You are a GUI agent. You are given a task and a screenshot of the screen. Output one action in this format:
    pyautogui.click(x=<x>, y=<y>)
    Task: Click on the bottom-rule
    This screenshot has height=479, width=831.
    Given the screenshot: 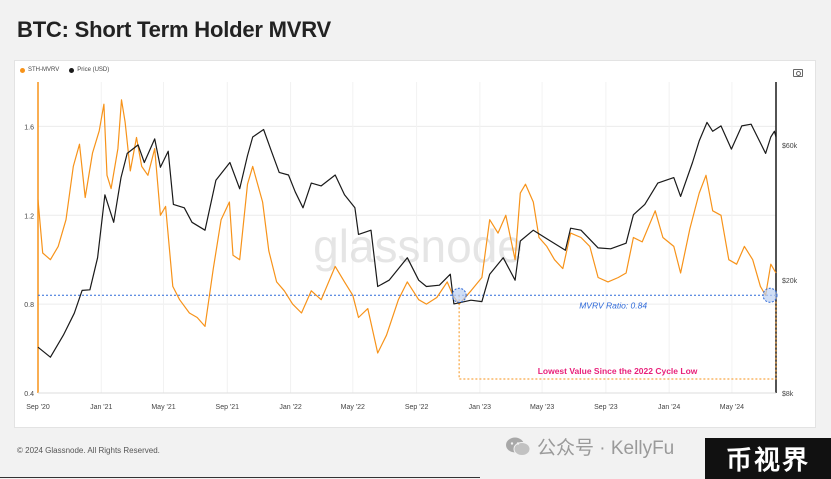 What is the action you would take?
    pyautogui.click(x=240, y=477)
    